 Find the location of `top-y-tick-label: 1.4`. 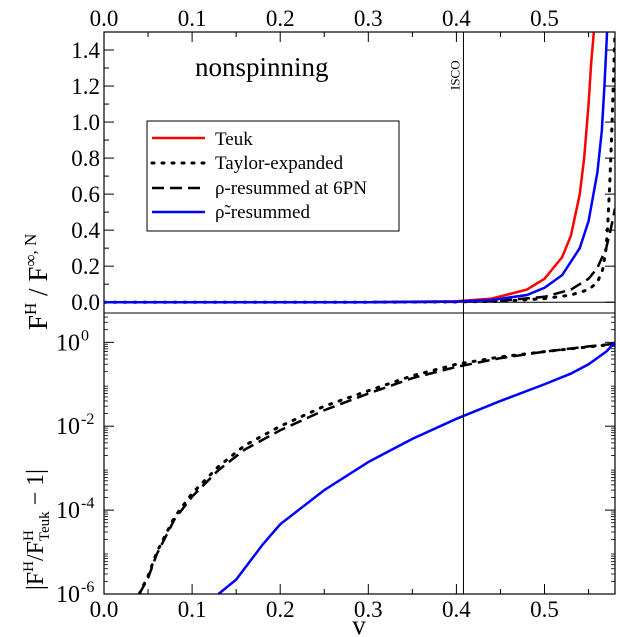

top-y-tick-label: 1.4 is located at coordinates (85, 50).